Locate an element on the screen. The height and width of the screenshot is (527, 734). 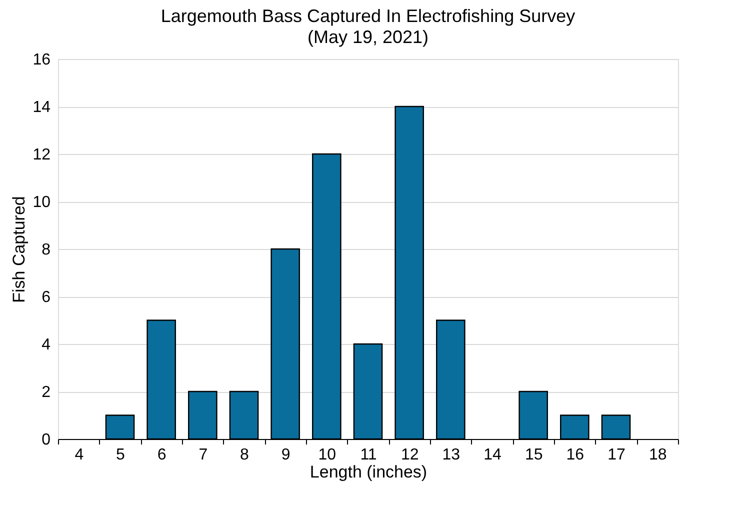
y-tick-label: 2 is located at coordinates (46, 392).